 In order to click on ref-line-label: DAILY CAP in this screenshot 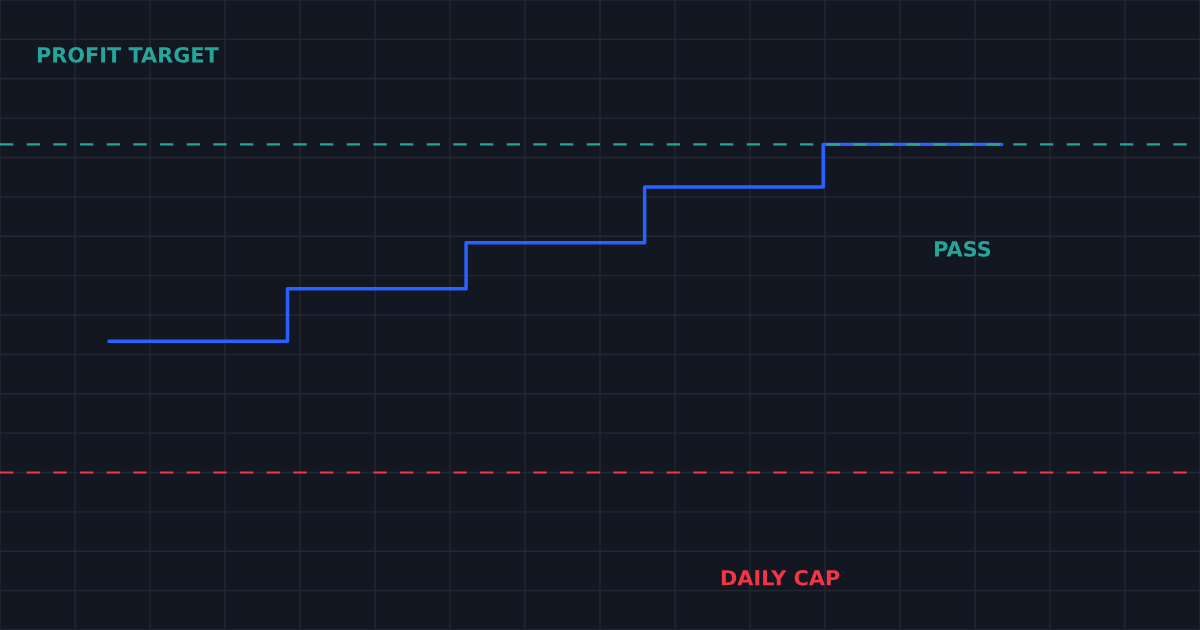, I will do `click(780, 577)`.